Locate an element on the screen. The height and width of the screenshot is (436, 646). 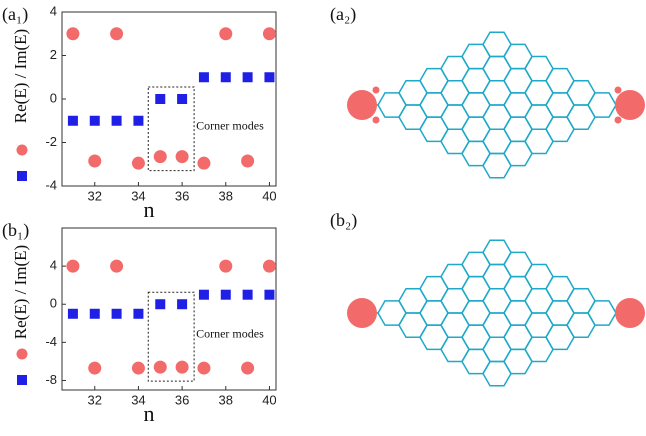
y-tick-label: -8 is located at coordinates (51, 379).